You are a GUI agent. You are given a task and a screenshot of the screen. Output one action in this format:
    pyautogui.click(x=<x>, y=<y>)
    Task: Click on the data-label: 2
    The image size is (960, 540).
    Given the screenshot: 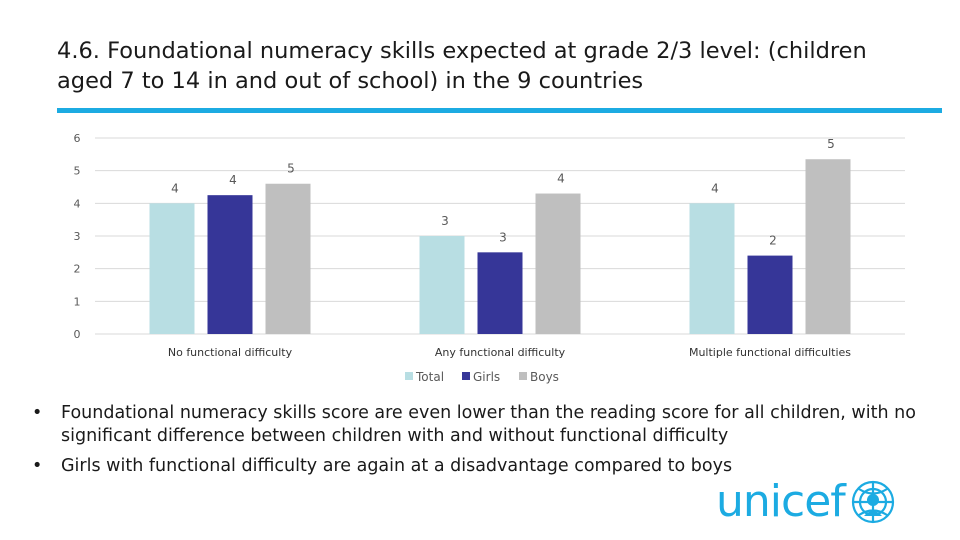 What is the action you would take?
    pyautogui.click(x=773, y=241)
    